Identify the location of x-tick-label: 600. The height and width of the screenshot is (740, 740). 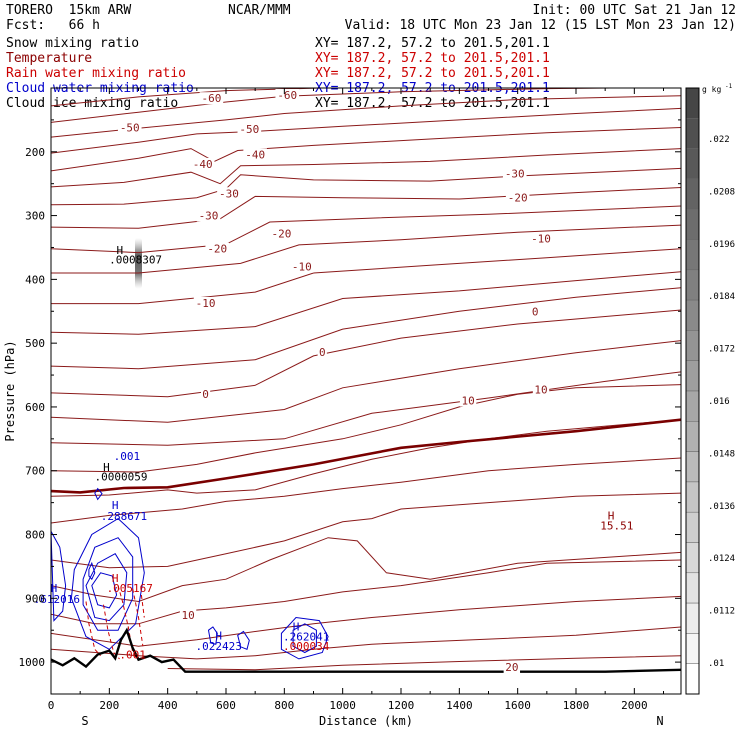
(226, 705).